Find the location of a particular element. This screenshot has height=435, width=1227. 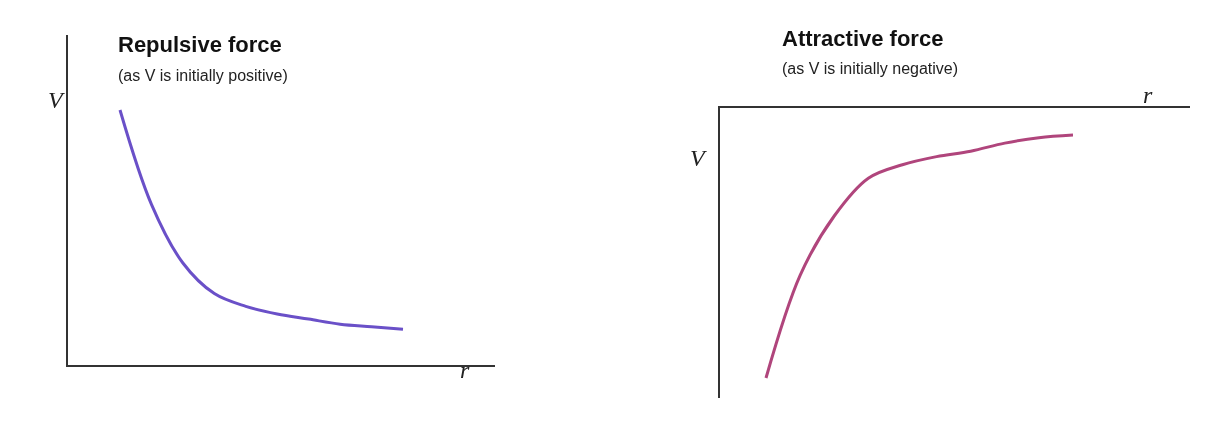

chart-title: Attractive force is located at coordinates (863, 38).